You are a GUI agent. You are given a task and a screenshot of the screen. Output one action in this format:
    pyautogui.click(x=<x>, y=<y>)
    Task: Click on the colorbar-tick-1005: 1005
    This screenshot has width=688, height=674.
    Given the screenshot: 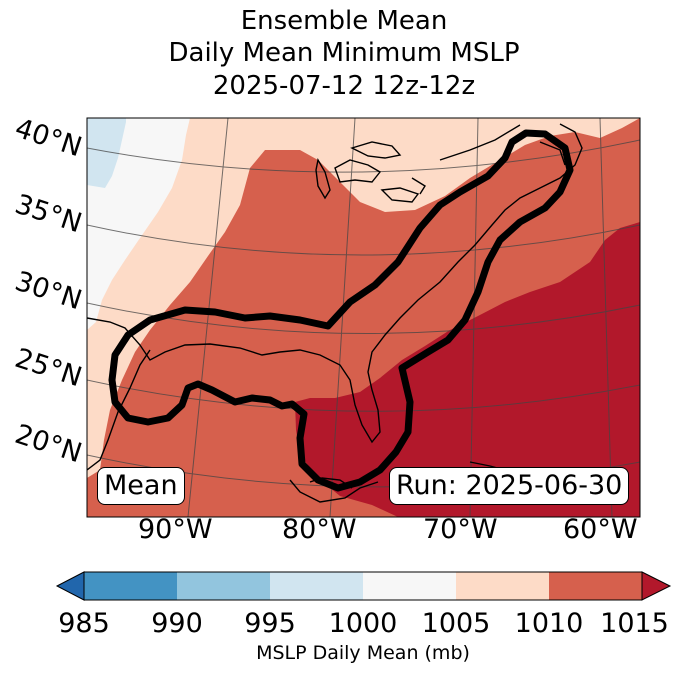 What is the action you would take?
    pyautogui.click(x=456, y=623)
    